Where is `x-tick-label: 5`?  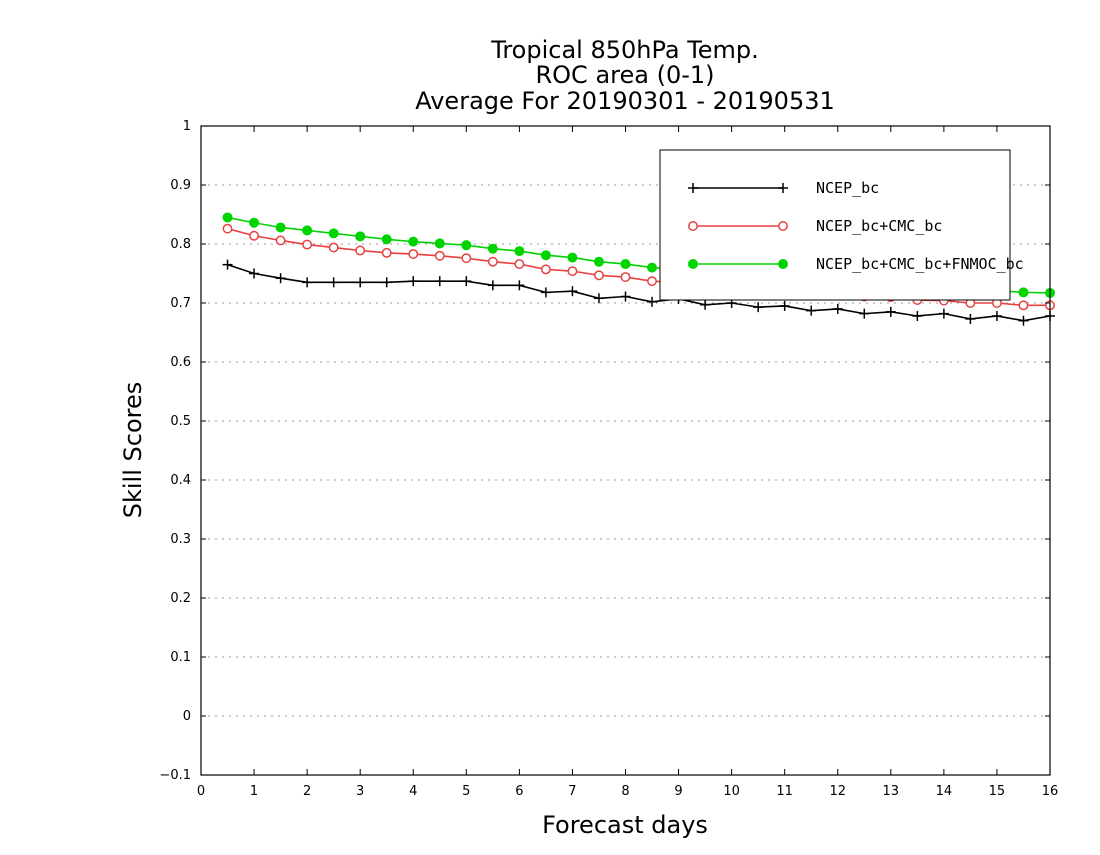 x-tick-label: 5 is located at coordinates (466, 791).